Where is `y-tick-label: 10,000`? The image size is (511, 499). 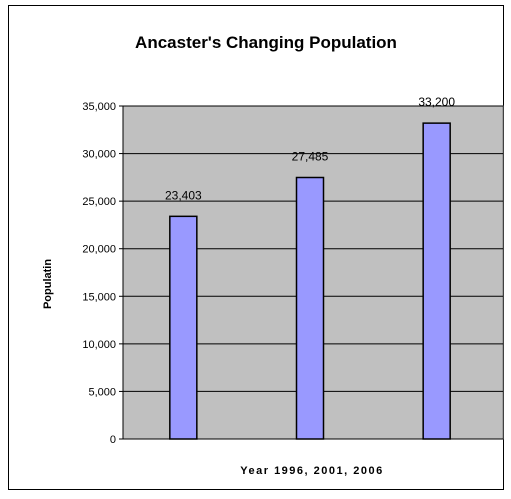
y-tick-label: 10,000 is located at coordinates (99, 345).